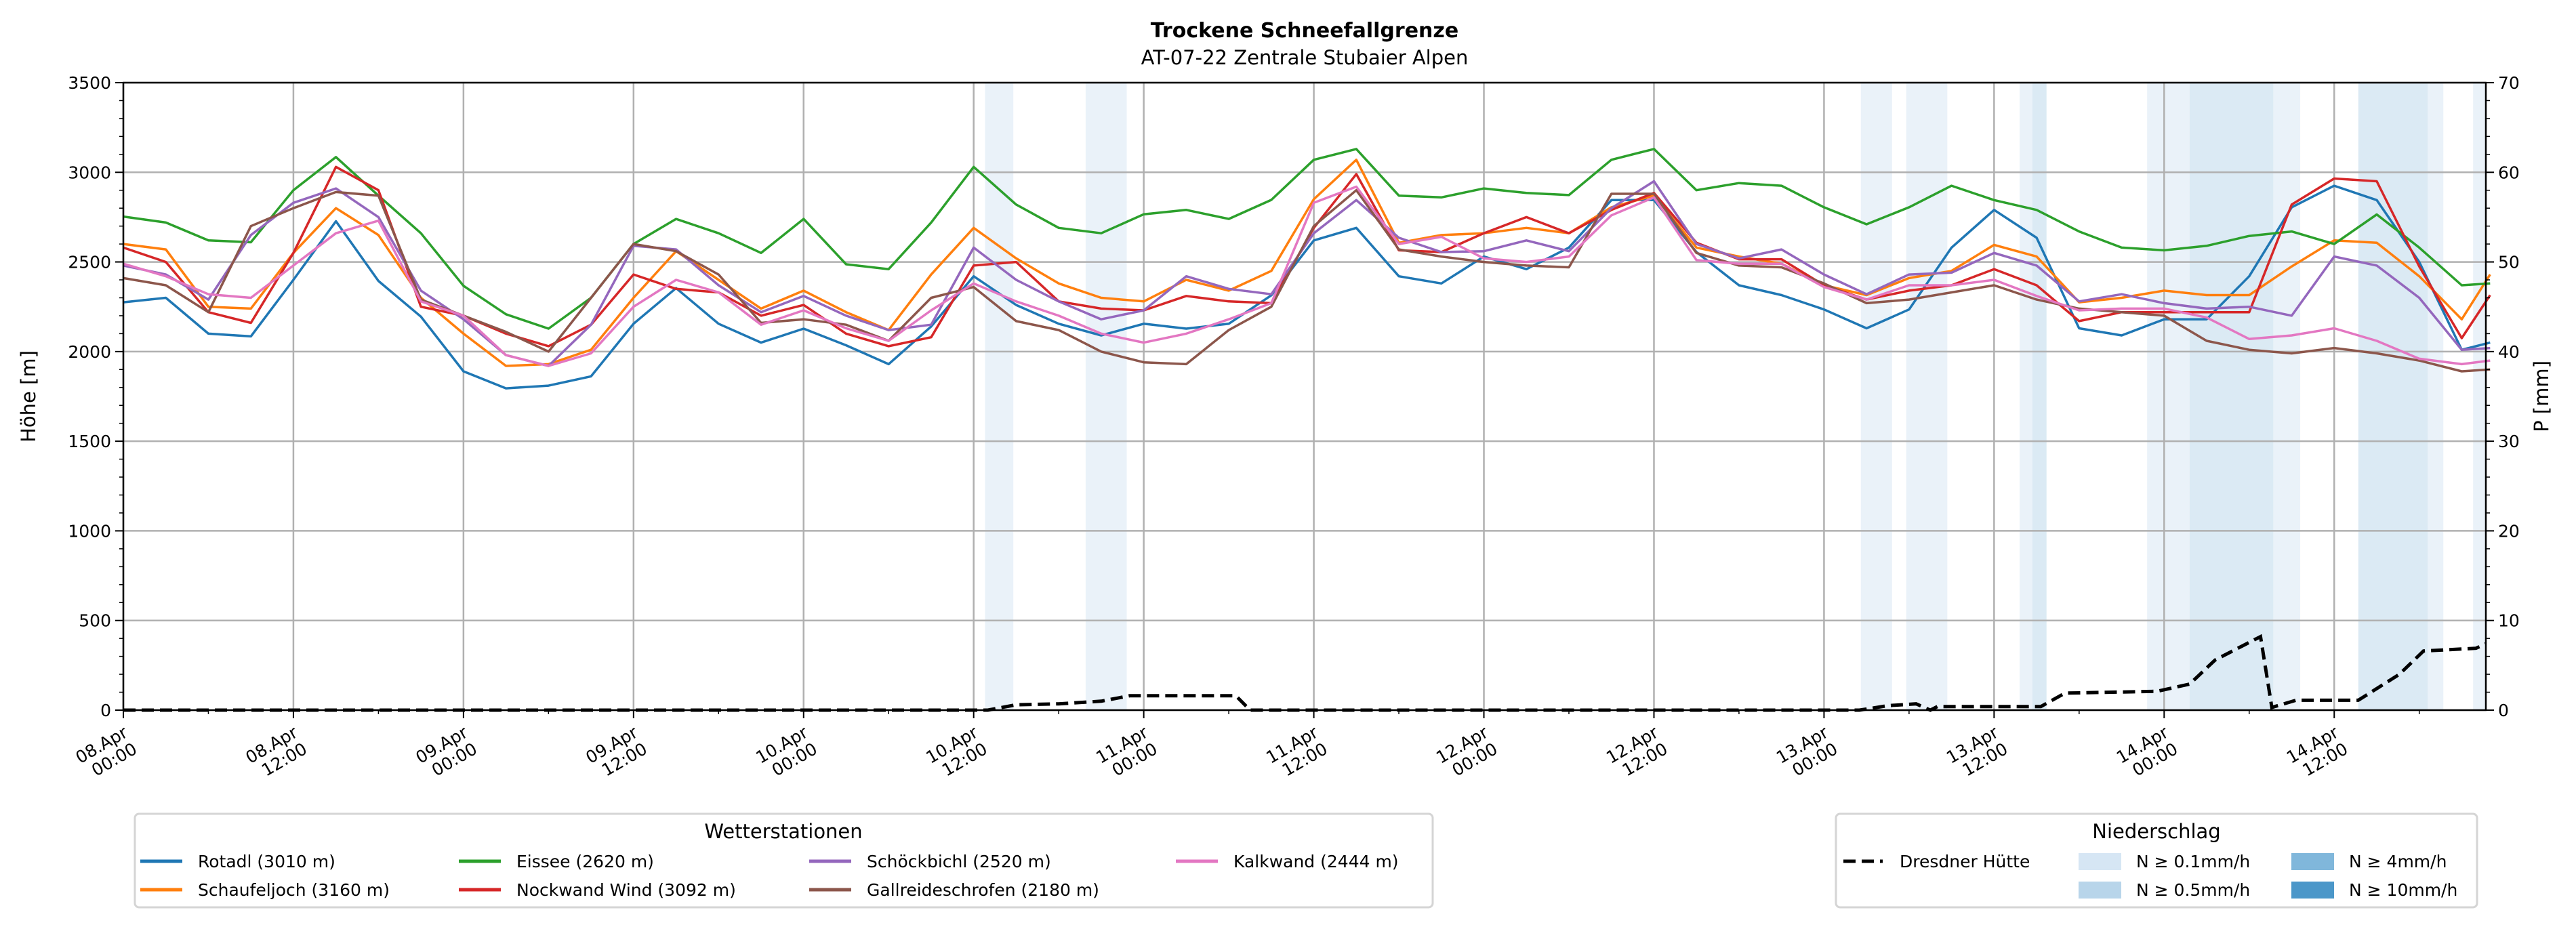  Describe the element at coordinates (95, 621) in the screenshot. I see `y-tick-label: 500` at that location.